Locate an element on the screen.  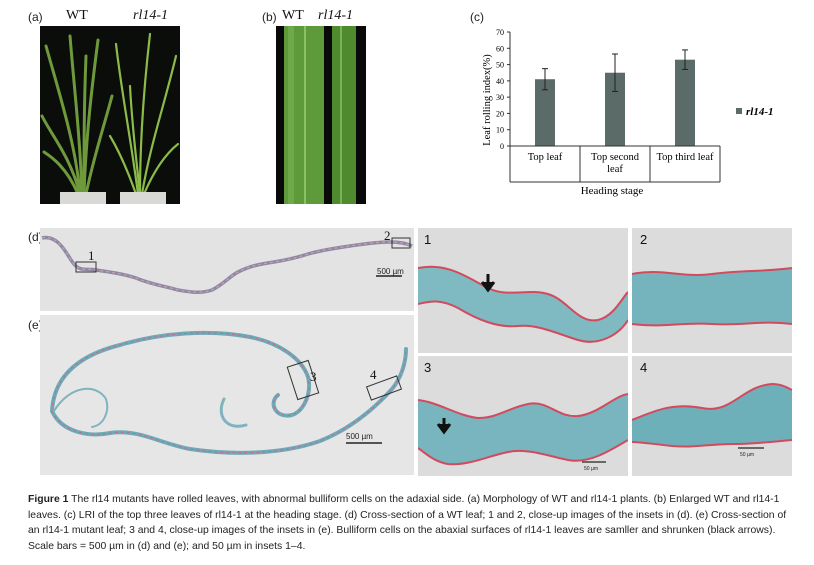
rice-plants-drawing is located at coordinates (110, 115).